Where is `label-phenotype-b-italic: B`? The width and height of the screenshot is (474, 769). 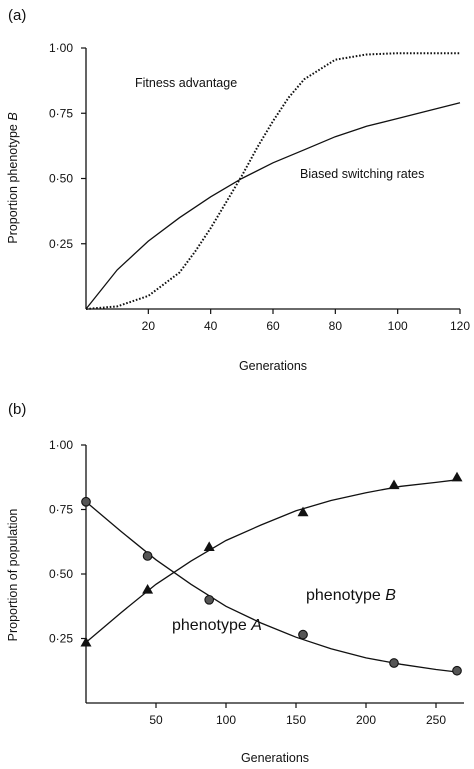 label-phenotype-b-italic: B is located at coordinates (390, 595).